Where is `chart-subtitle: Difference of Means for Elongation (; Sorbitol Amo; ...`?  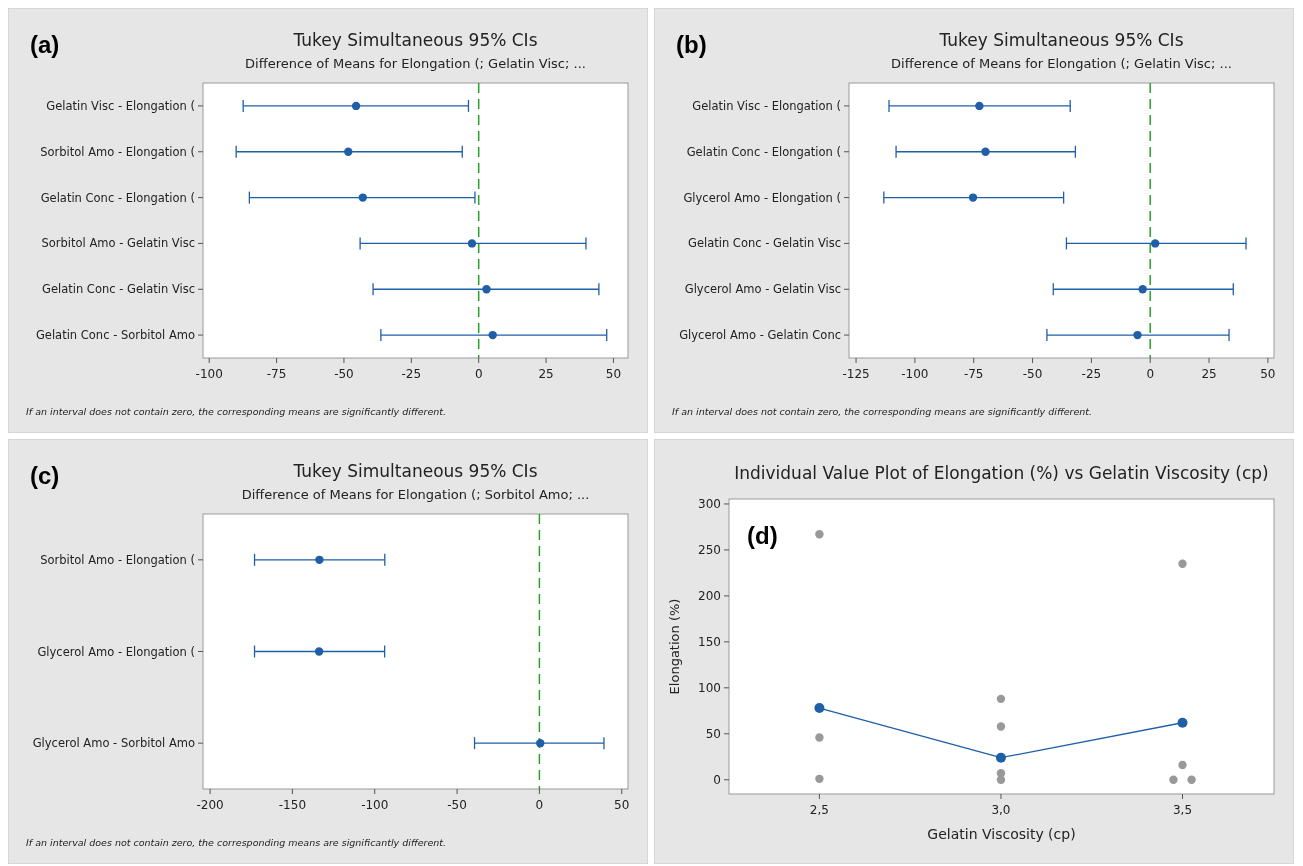
chart-subtitle: Difference of Means for Elongation (; Sorbitol Amo; ... is located at coordinates (415, 494).